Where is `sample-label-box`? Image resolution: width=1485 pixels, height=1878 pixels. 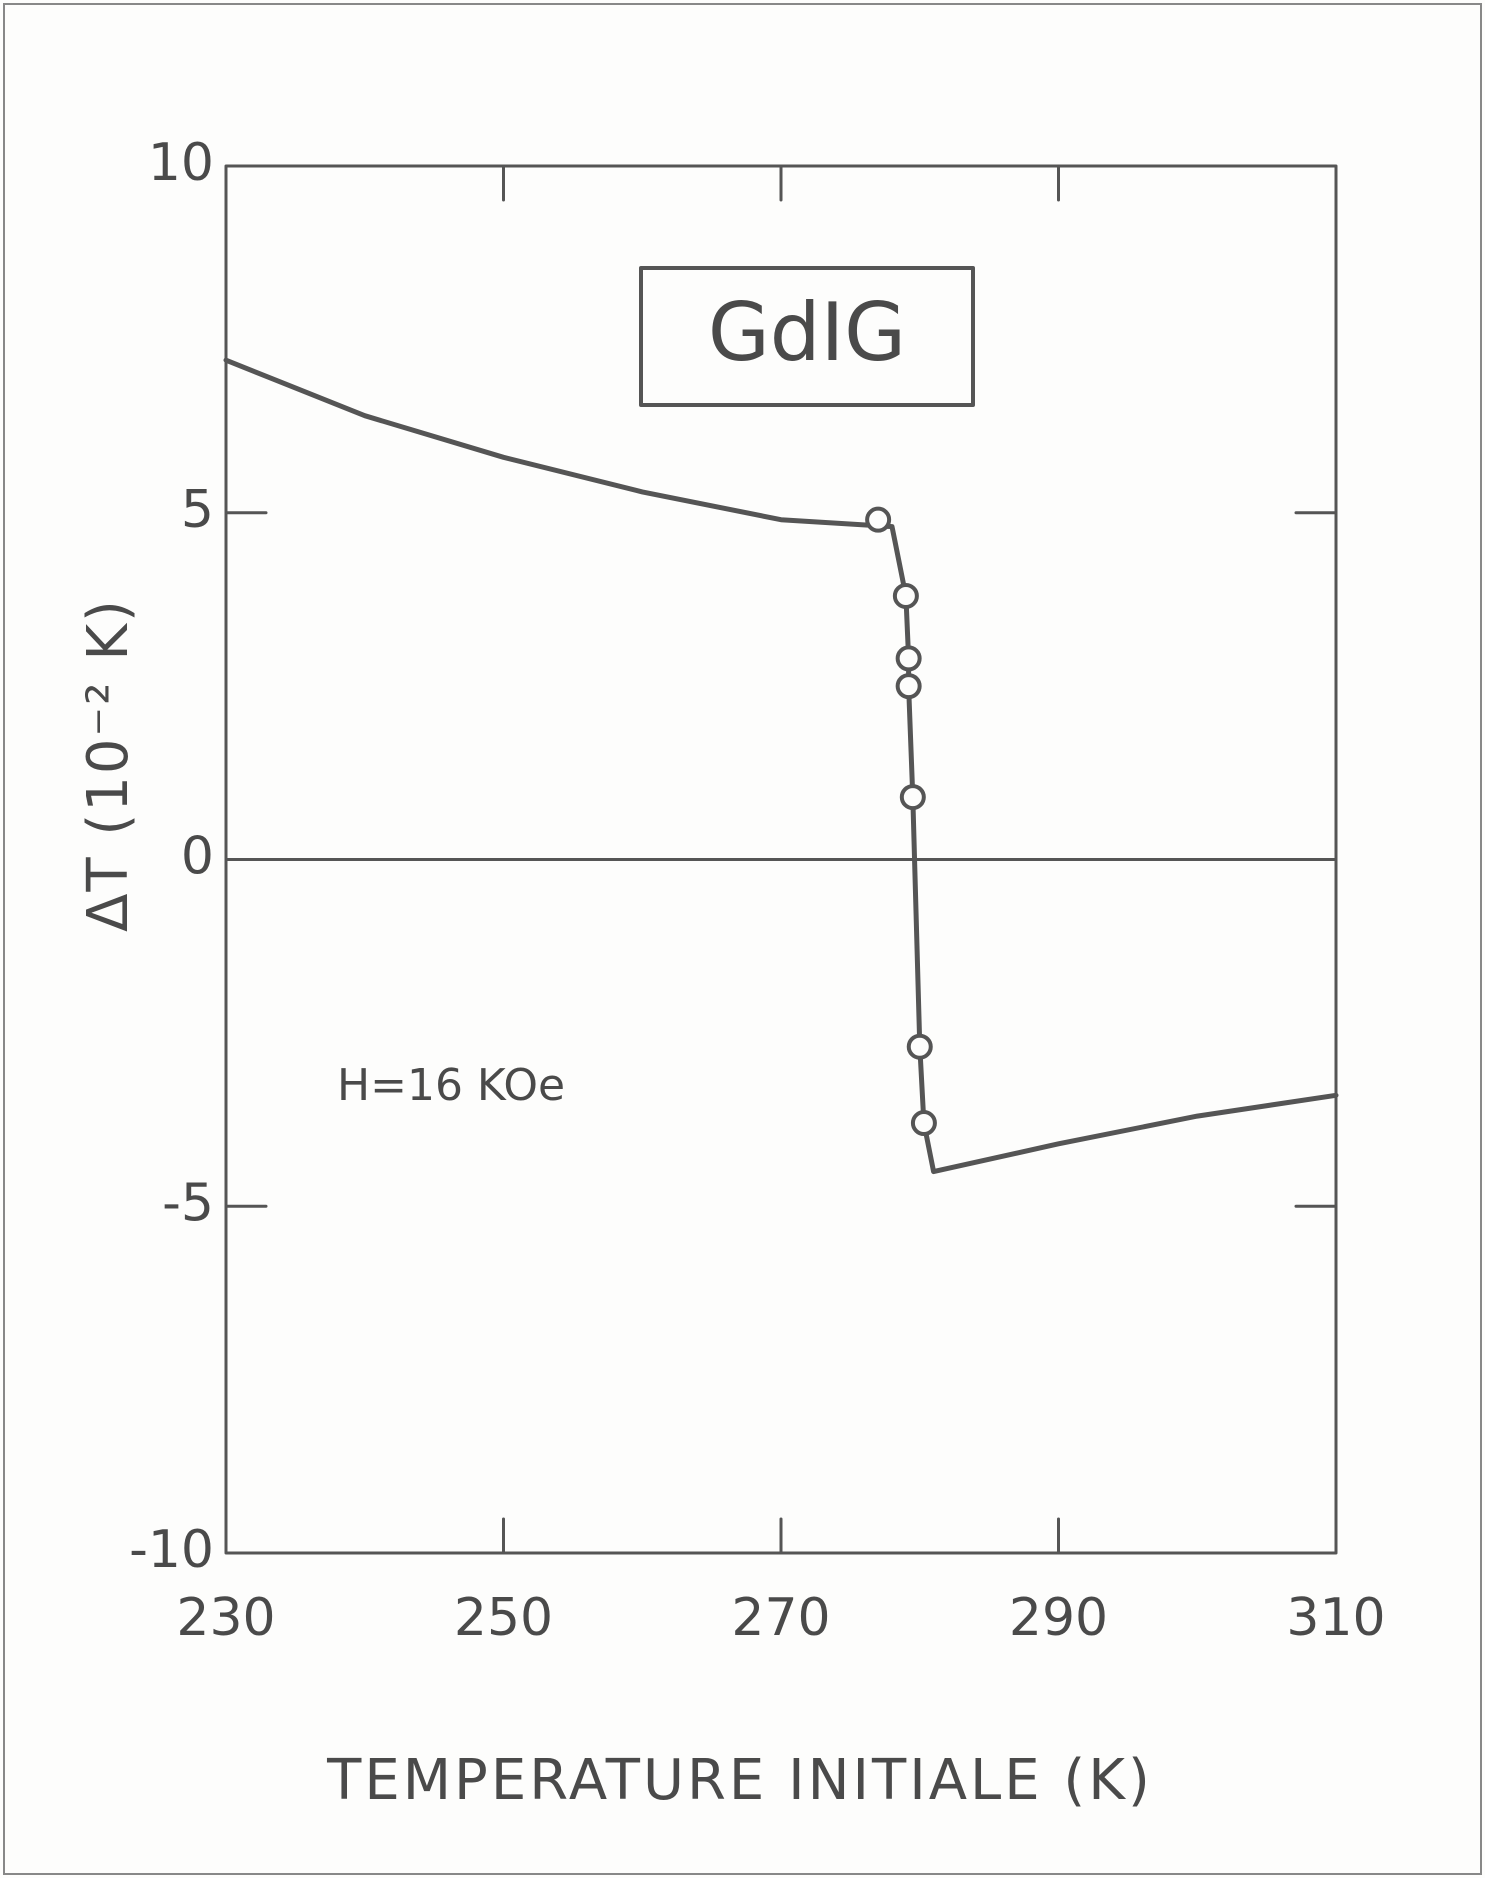 sample-label-box is located at coordinates (807, 336).